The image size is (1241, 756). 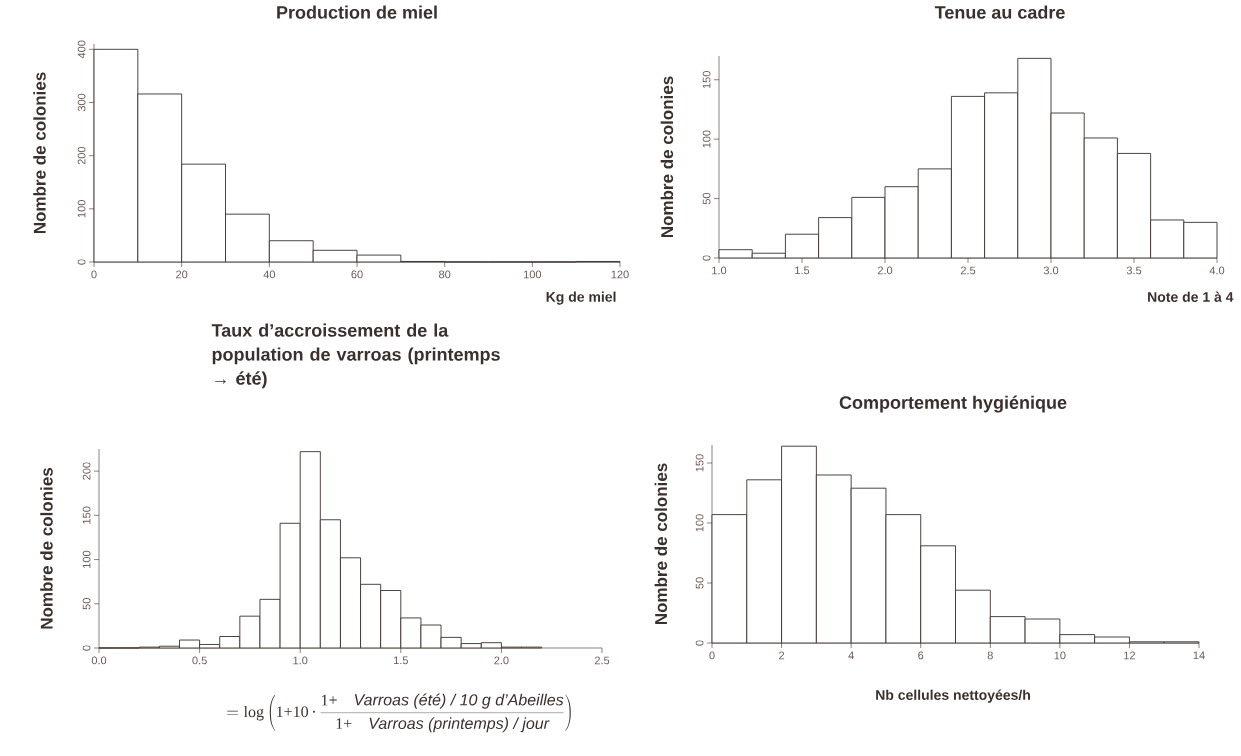 I want to click on chart-title: Tenue au cadre, so click(x=999, y=12).